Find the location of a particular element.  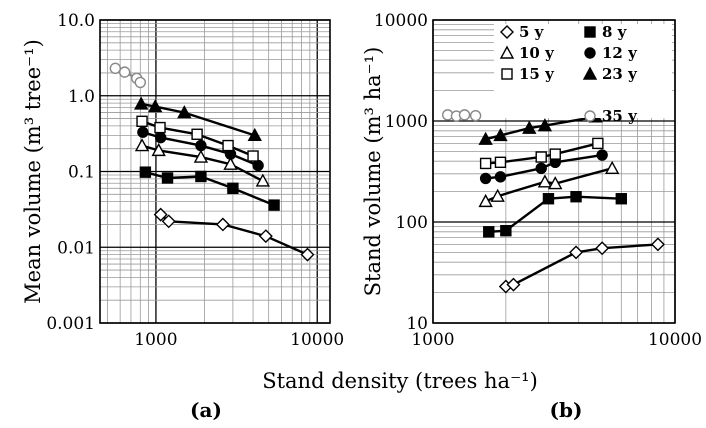

panel-b-series-15-y is located at coordinates (541, 153).